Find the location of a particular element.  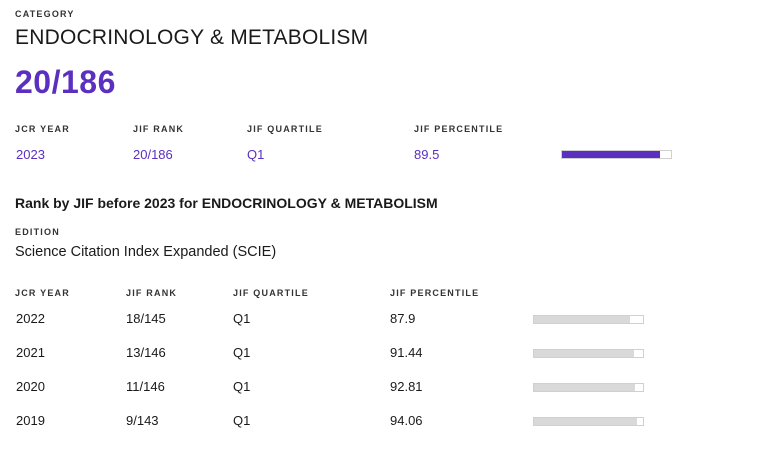

cell-jcr-year: 2019 is located at coordinates (30, 420).